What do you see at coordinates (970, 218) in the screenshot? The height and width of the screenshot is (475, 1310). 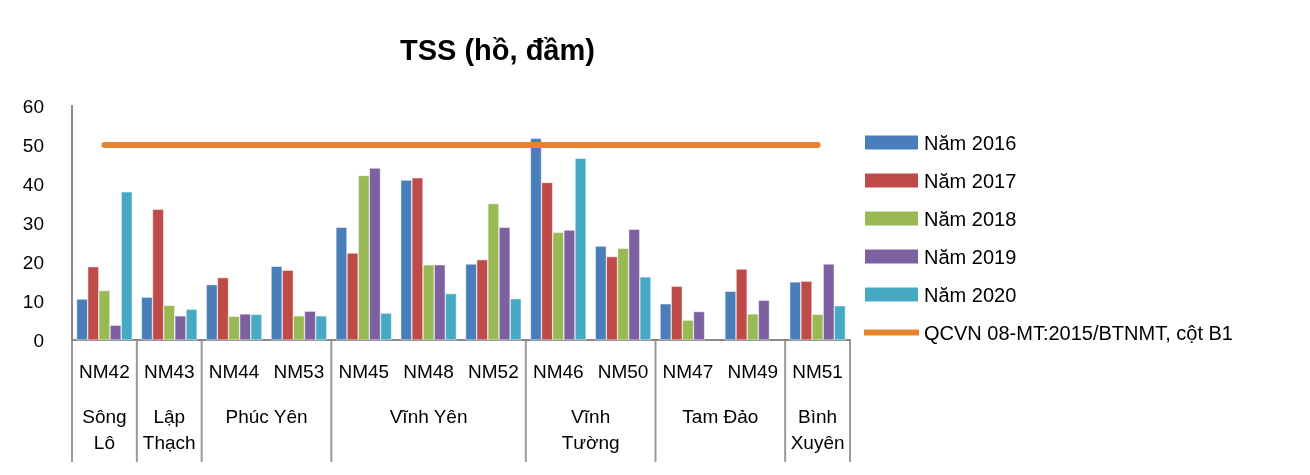 I see `legend-label: Năm 2018` at bounding box center [970, 218].